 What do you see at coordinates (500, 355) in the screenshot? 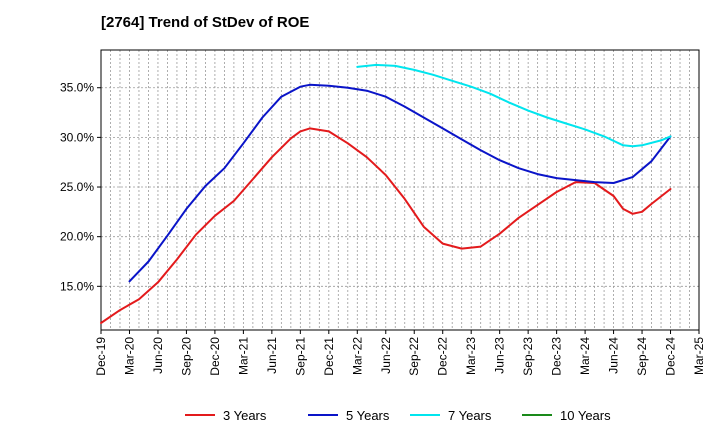
I see `x-tick-label: Jun-23` at bounding box center [500, 355].